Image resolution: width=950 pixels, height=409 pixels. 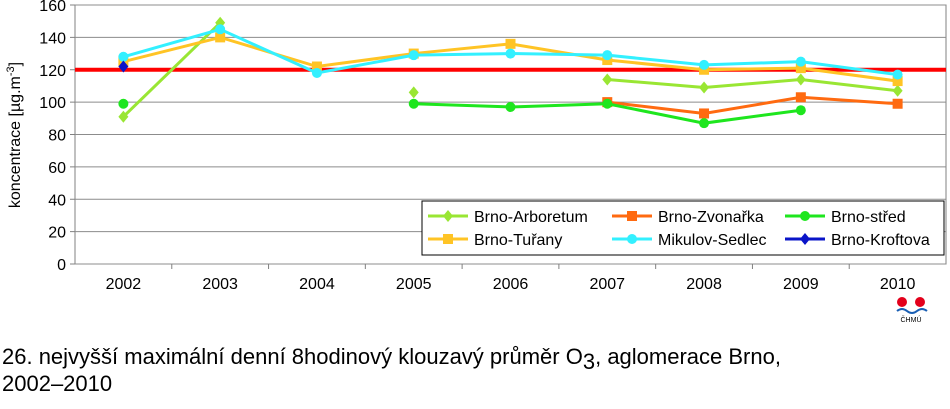 I want to click on logo: ČHMÚ, so click(x=912, y=310).